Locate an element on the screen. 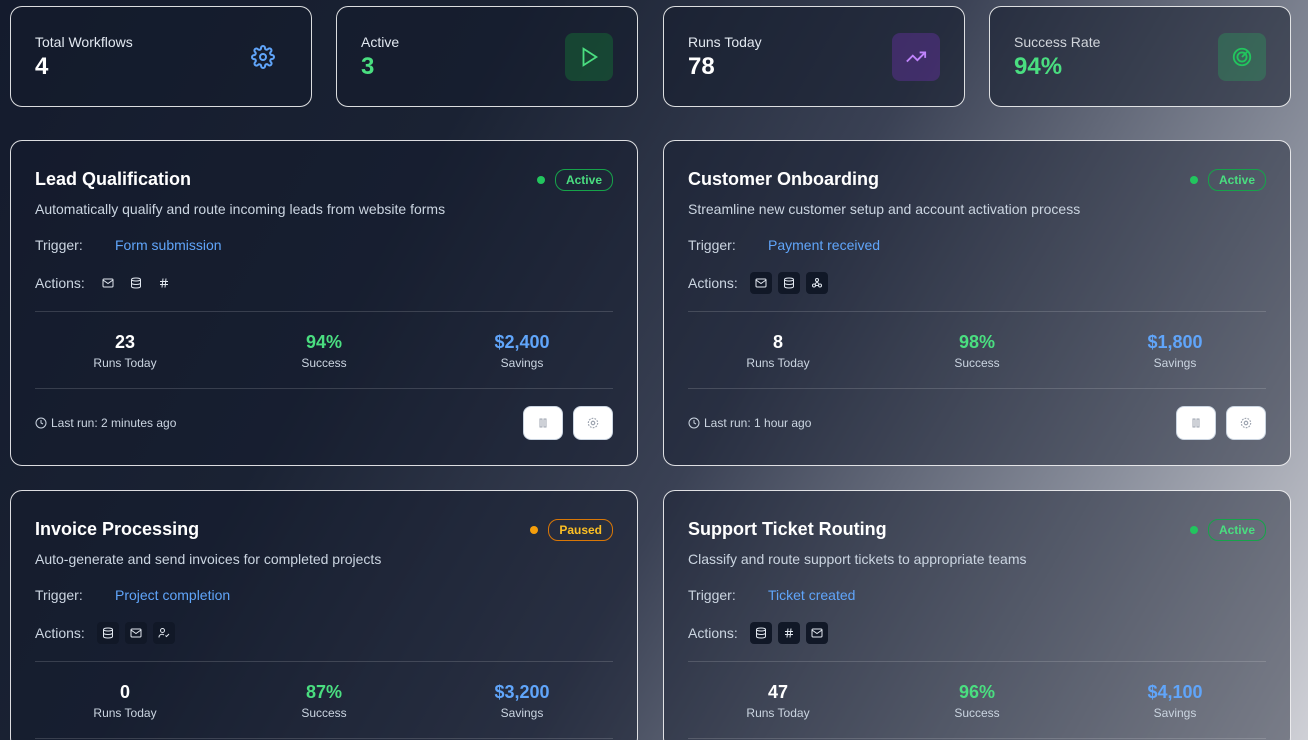  stat-active: Active 3 is located at coordinates (487, 56).